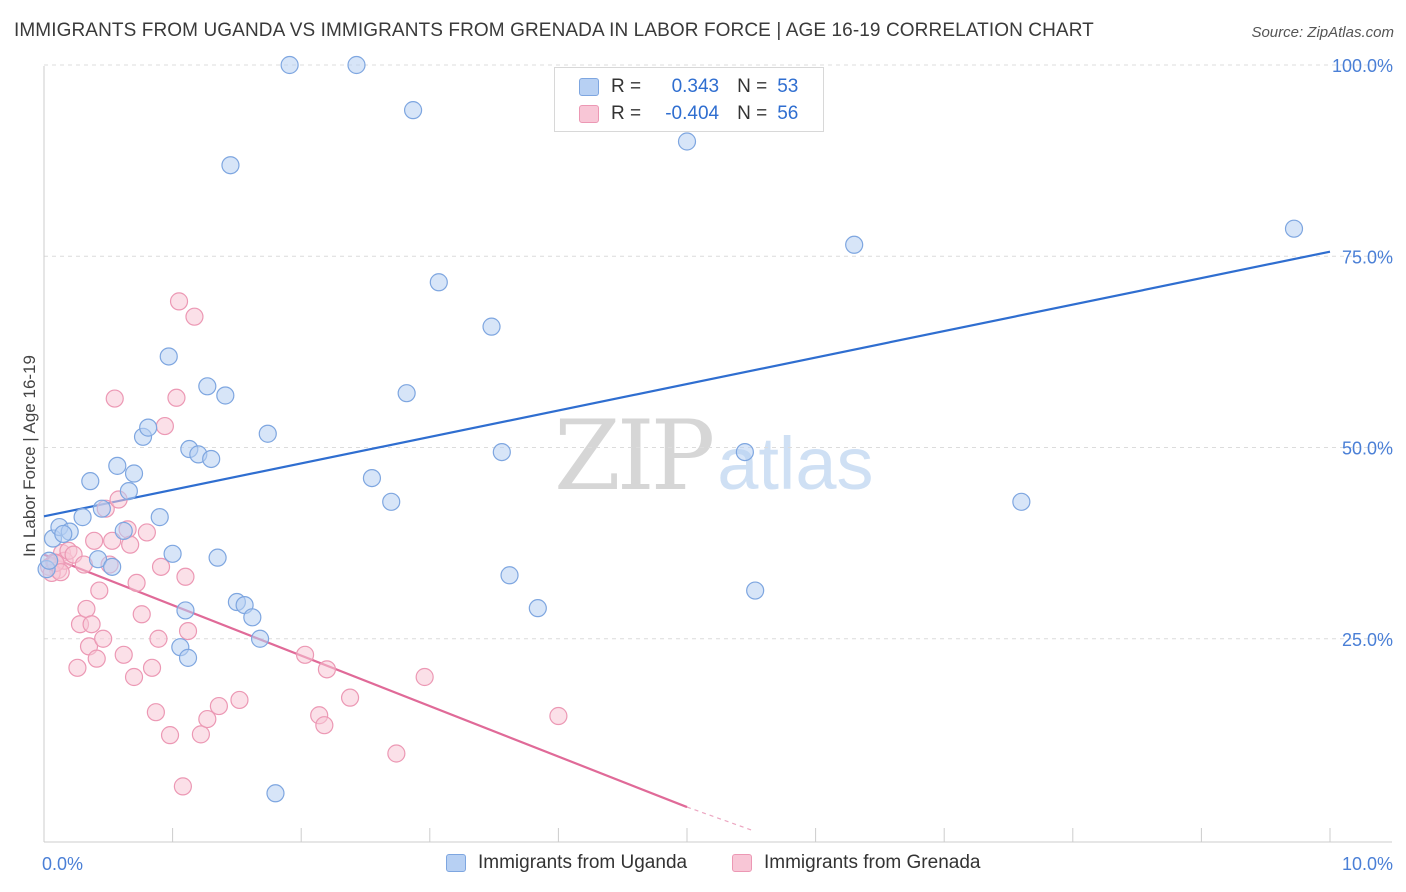 The height and width of the screenshot is (892, 1406). What do you see at coordinates (742, 863) in the screenshot?
I see `grenada-legend-icon` at bounding box center [742, 863].